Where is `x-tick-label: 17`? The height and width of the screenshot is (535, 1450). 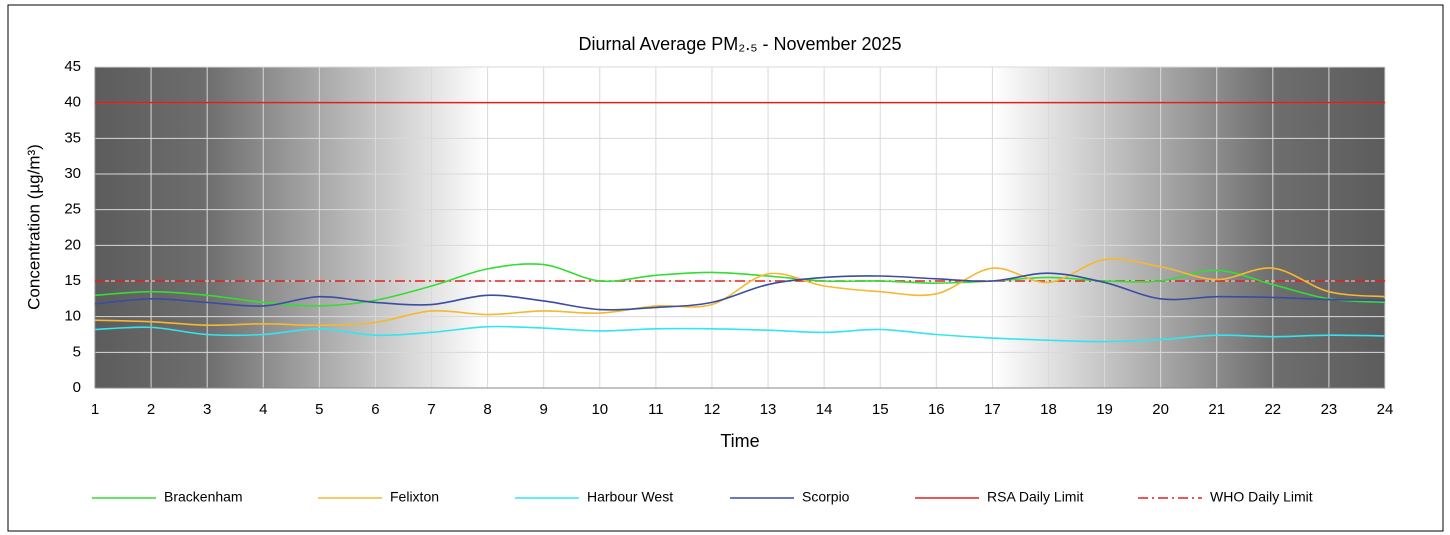
x-tick-label: 17 is located at coordinates (992, 409).